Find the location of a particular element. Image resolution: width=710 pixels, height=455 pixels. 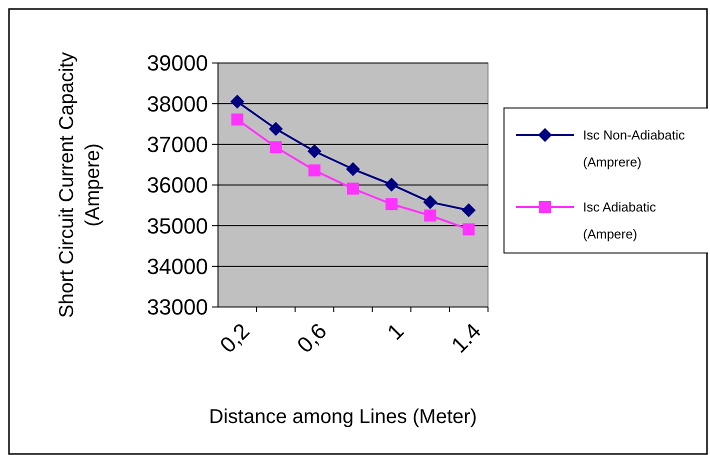

y-tick-label: 37000 is located at coordinates (177, 145).